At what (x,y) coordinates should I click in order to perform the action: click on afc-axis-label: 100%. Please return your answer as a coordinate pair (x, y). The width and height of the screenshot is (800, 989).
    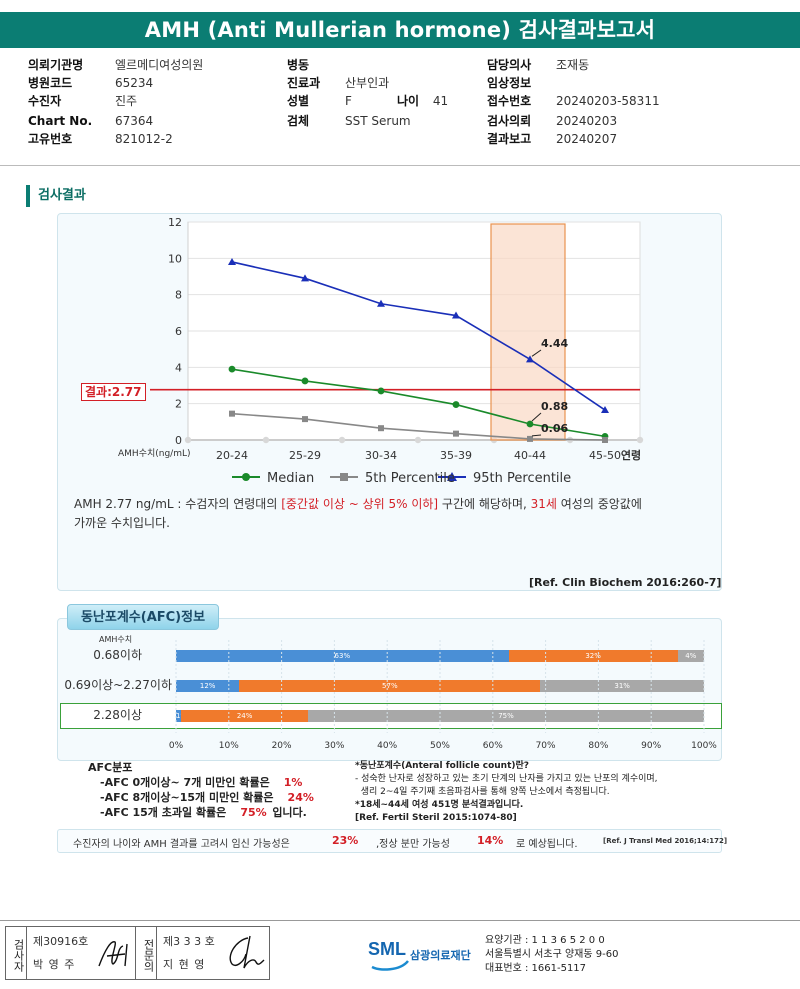
    Looking at the image, I should click on (704, 746).